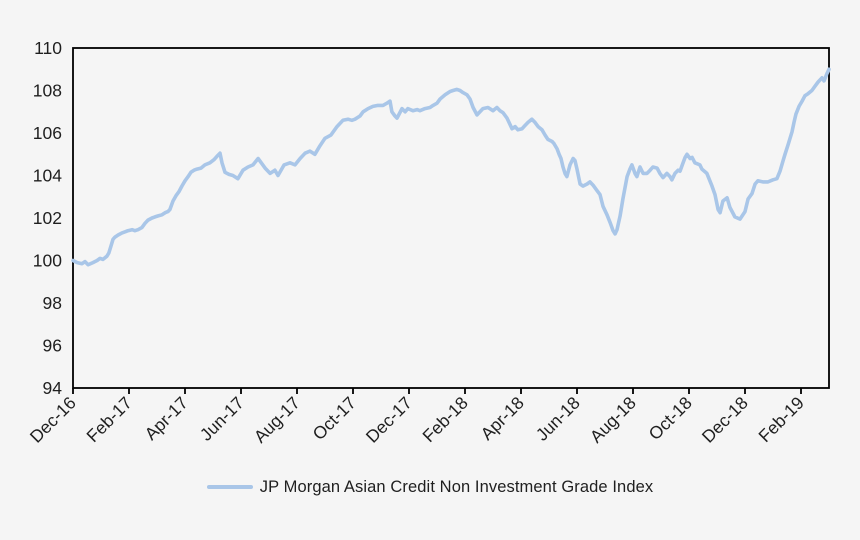 This screenshot has width=860, height=540. What do you see at coordinates (502, 418) in the screenshot?
I see `x-axis-tick-label: Apr-18` at bounding box center [502, 418].